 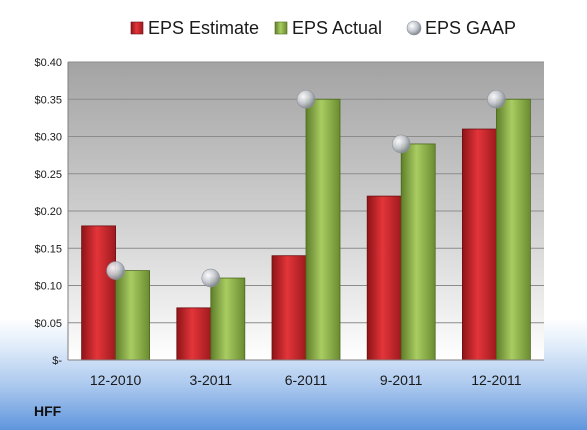 I want to click on legend-label: EPS Estimate, so click(x=203, y=28).